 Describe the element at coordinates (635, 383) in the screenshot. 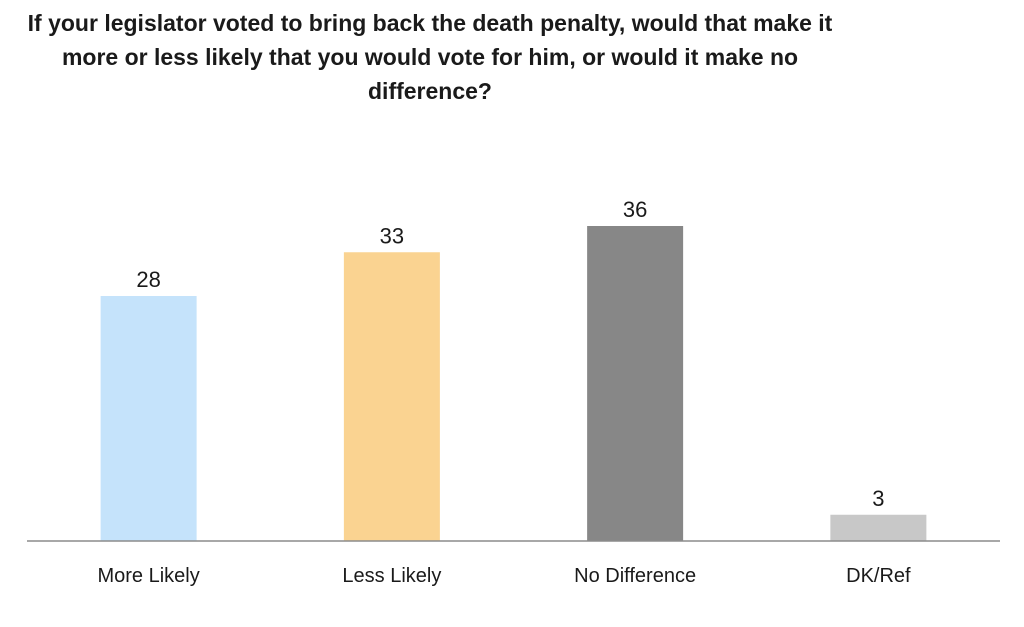

I see `bar-no-difference` at that location.